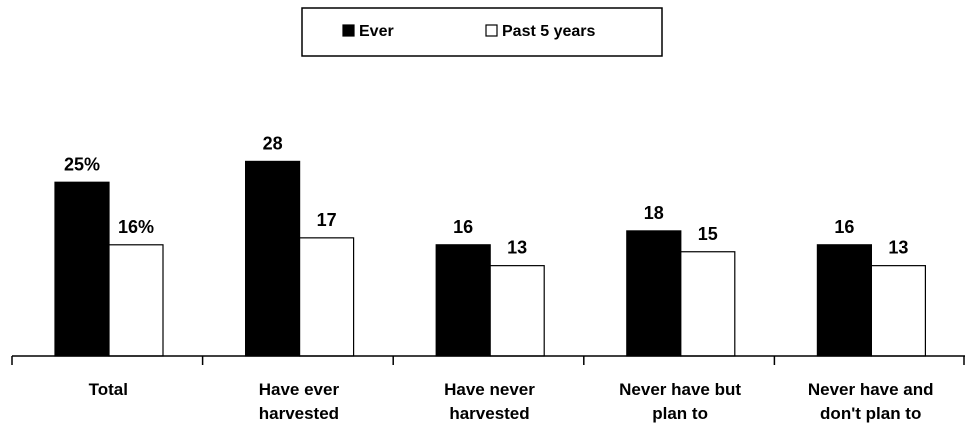  Describe the element at coordinates (273, 143) in the screenshot. I see `data-label: 28` at that location.